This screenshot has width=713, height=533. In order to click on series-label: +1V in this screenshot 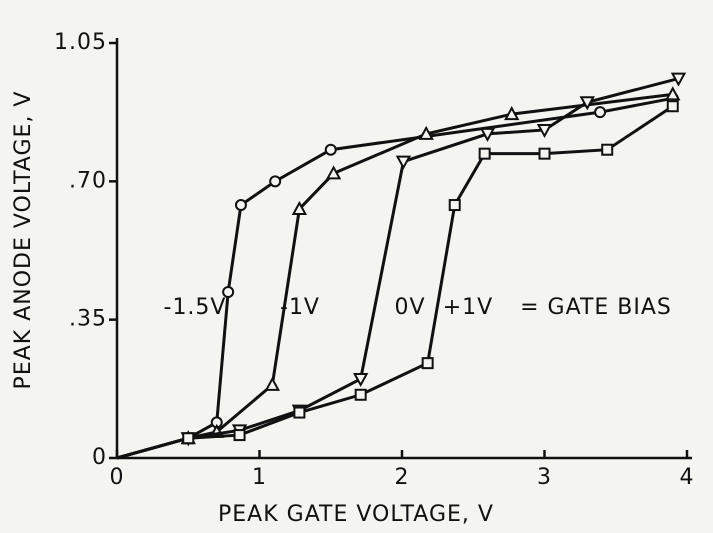, I will do `click(468, 307)`.